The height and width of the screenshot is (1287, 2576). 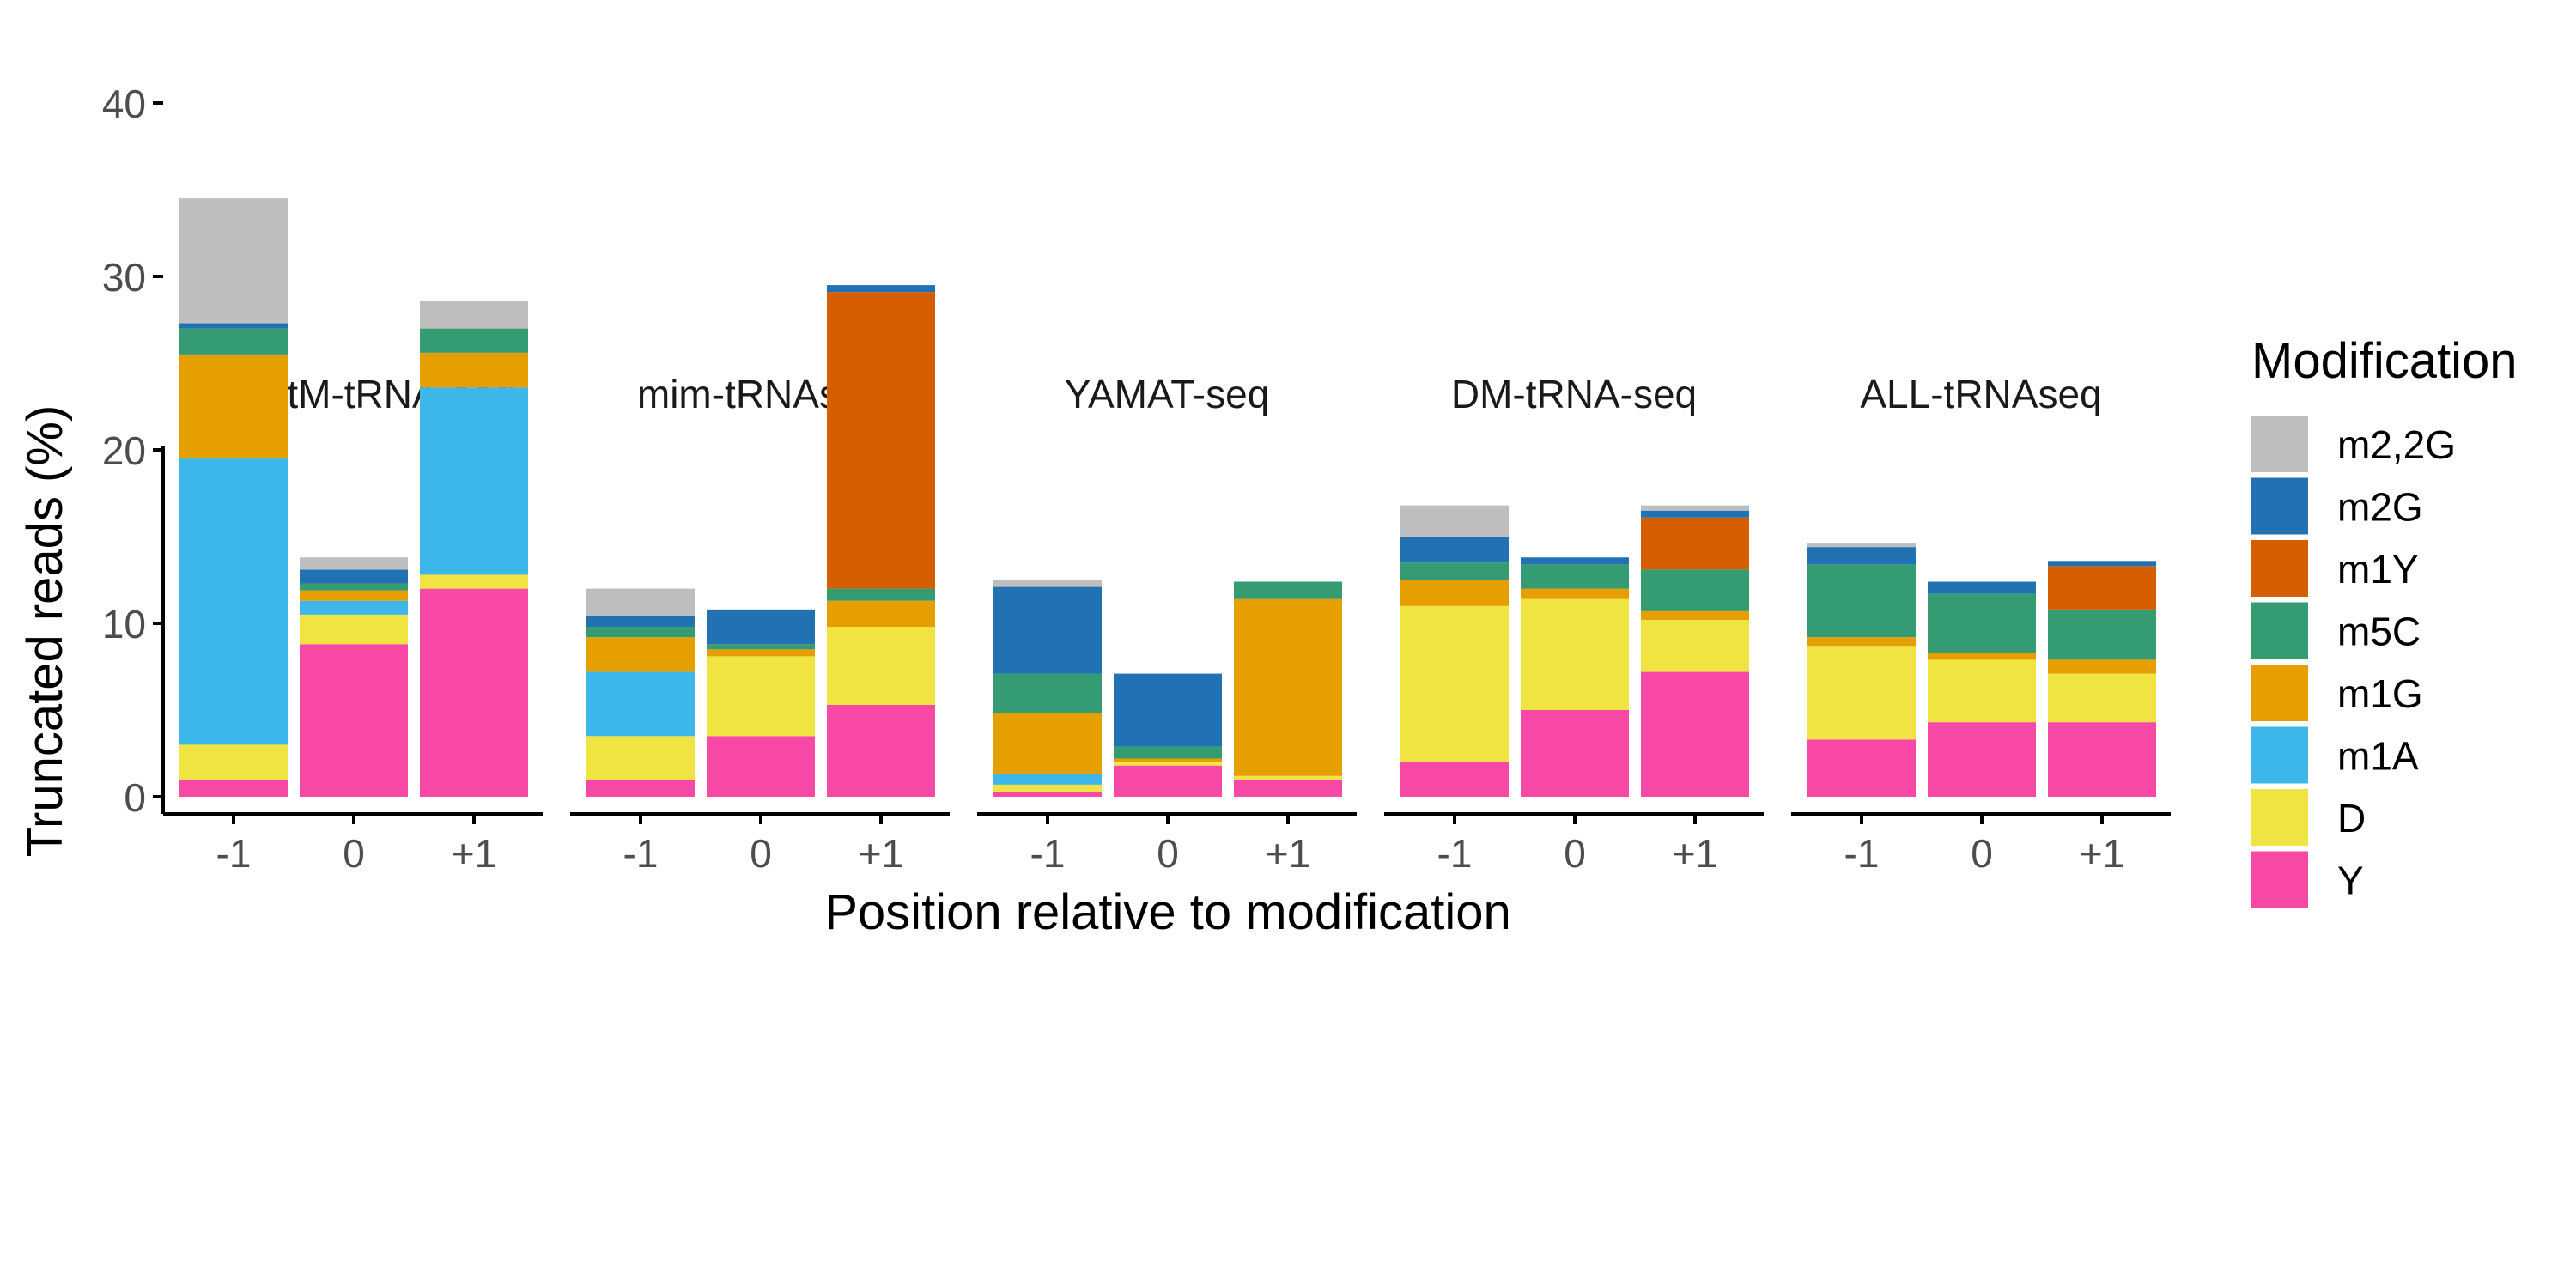 I want to click on legend-label: Y, so click(x=2350, y=881).